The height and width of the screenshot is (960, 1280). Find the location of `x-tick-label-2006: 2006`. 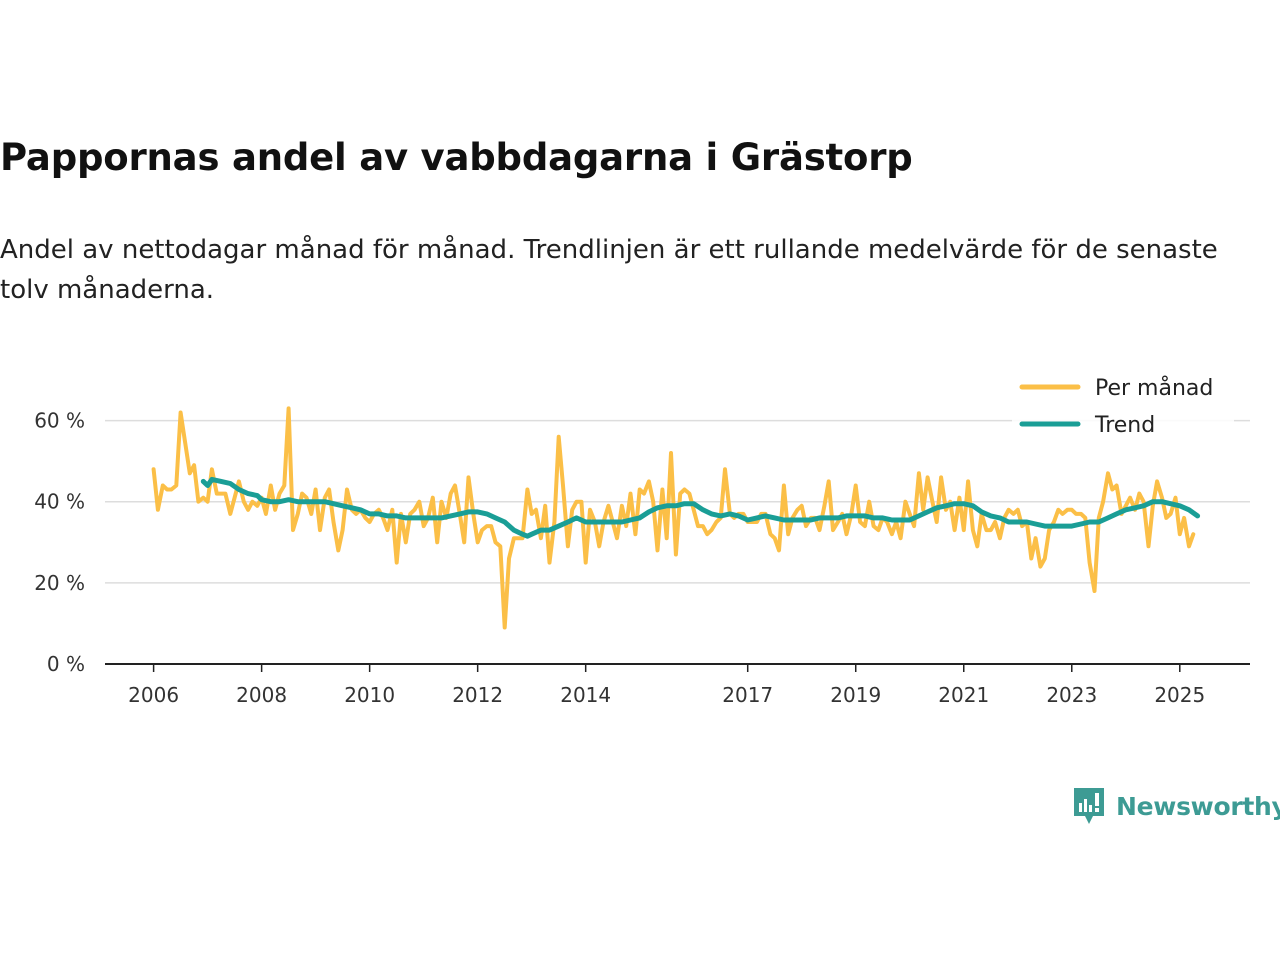

x-tick-label-2006: 2006 is located at coordinates (153, 695).